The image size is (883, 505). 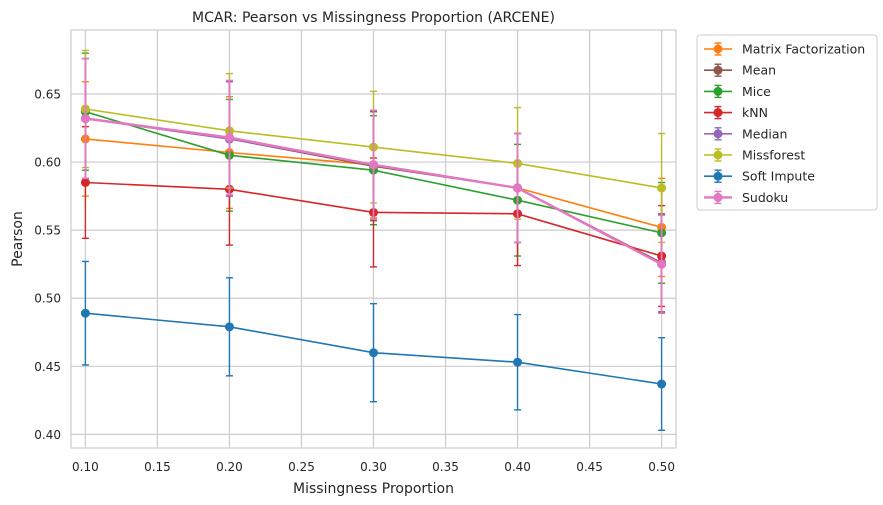 I want to click on x-axis-ticks: 0.10 0.15 0.20 0.25 0.30 0.35 0.40 0.45 0.50, so click(x=373, y=467).